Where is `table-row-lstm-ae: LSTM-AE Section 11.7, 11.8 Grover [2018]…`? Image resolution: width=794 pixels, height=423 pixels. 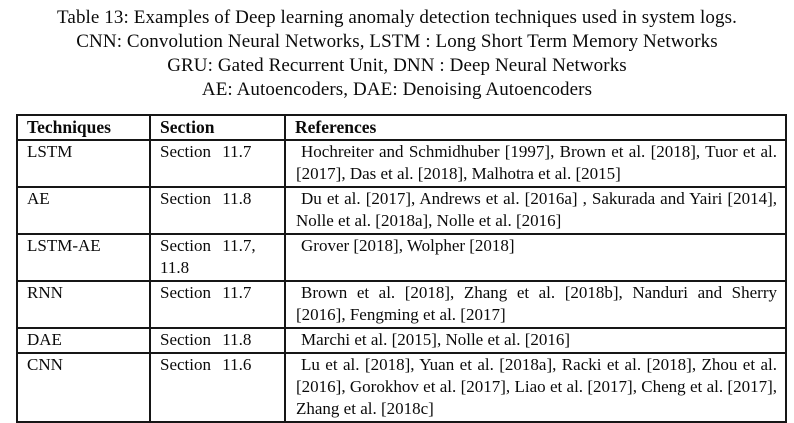
table-row-lstm-ae: LSTM-AE Section 11.7, 11.8 Grover [2018]… is located at coordinates (401, 257).